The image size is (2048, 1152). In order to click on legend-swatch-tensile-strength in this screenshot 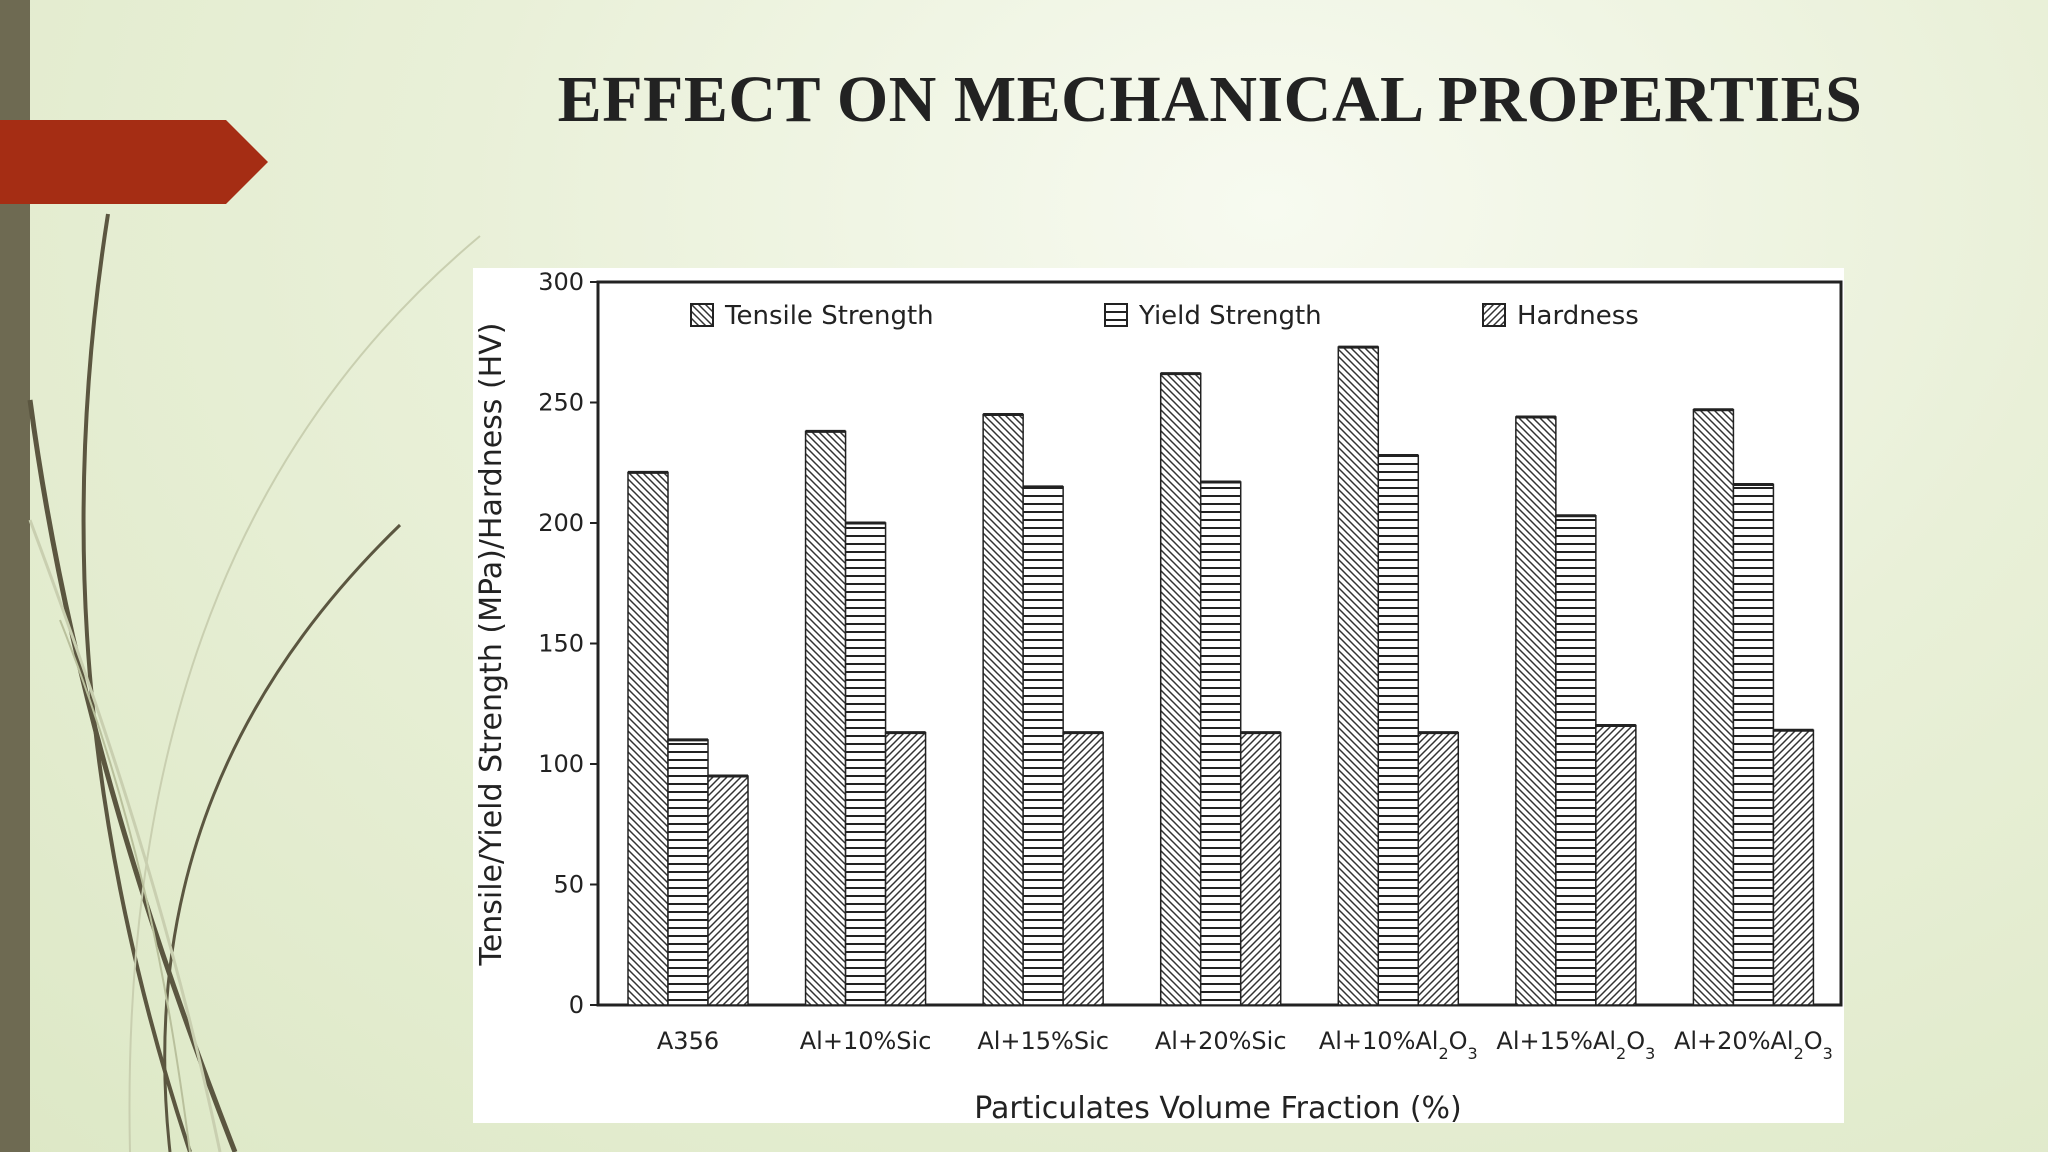, I will do `click(702, 315)`.